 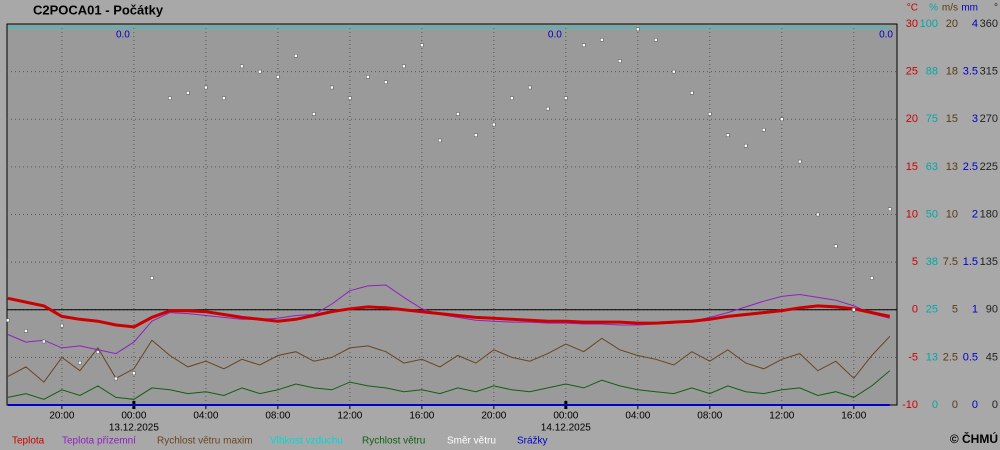 What do you see at coordinates (61, 416) in the screenshot?
I see `x-tick-label: 20:00` at bounding box center [61, 416].